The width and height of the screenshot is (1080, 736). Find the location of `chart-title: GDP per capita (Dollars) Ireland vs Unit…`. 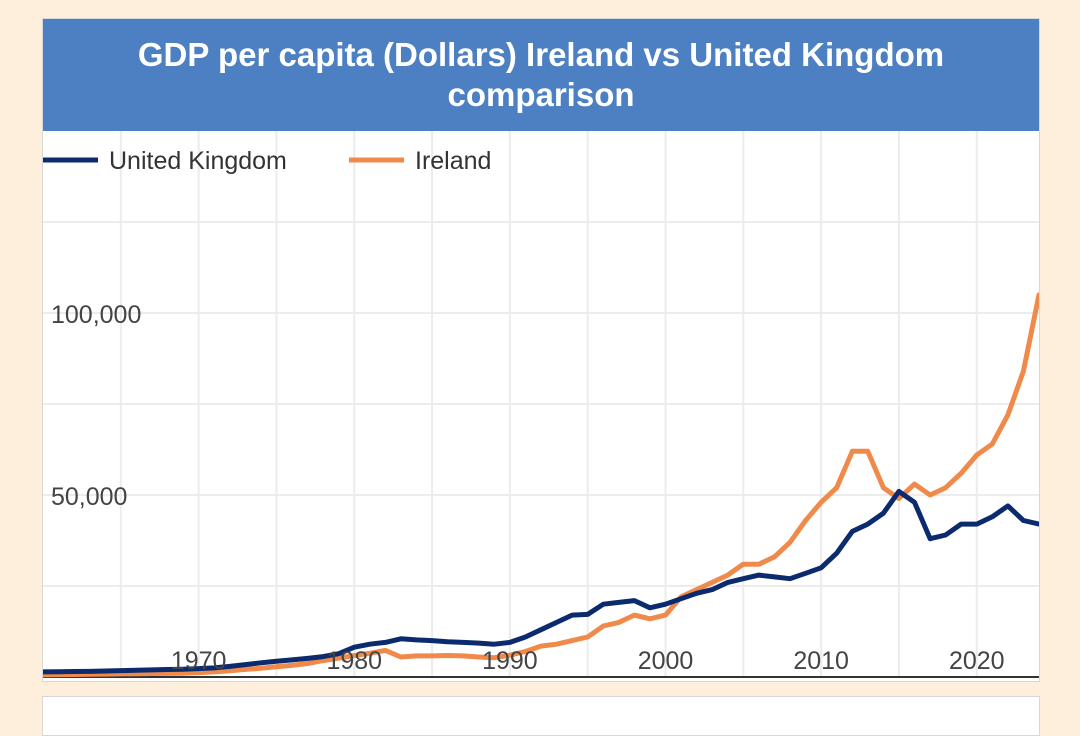

chart-title: GDP per capita (Dollars) Ireland vs Unit… is located at coordinates (541, 75).